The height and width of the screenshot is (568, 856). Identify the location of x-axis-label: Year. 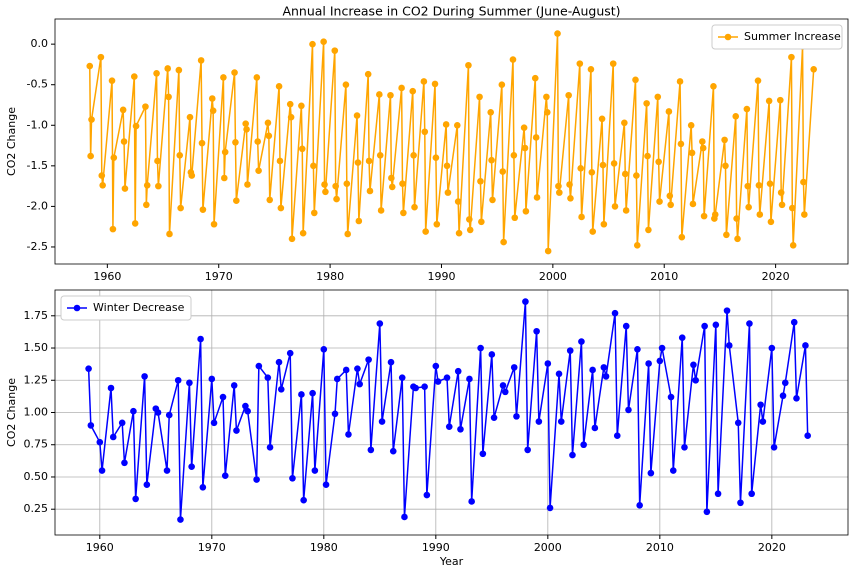
(451, 561).